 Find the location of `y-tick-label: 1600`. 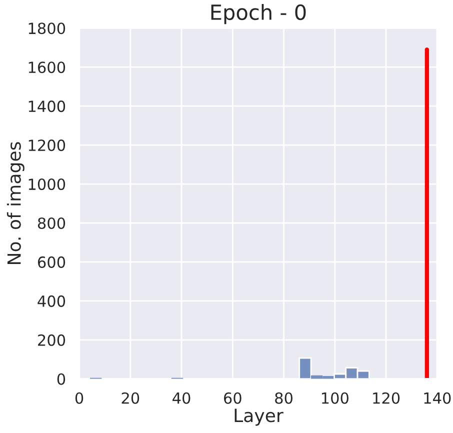

y-tick-label: 1600 is located at coordinates (47, 68).